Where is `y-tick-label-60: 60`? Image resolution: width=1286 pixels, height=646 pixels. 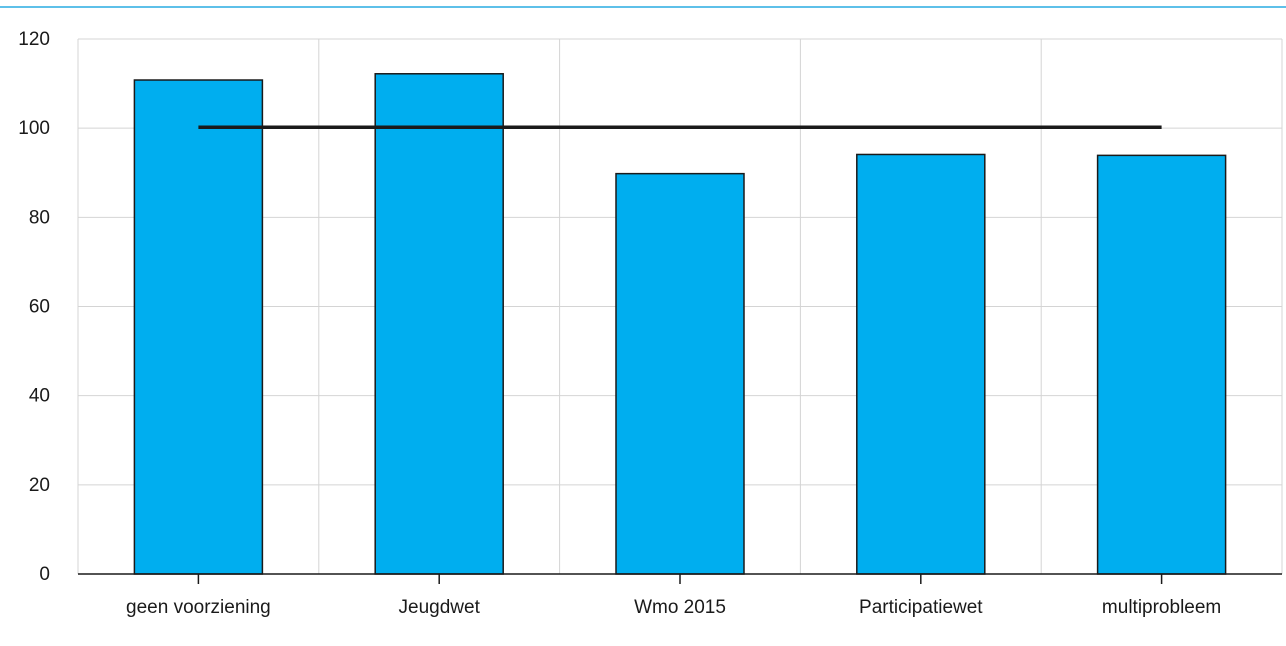
y-tick-label-60: 60 is located at coordinates (39, 307).